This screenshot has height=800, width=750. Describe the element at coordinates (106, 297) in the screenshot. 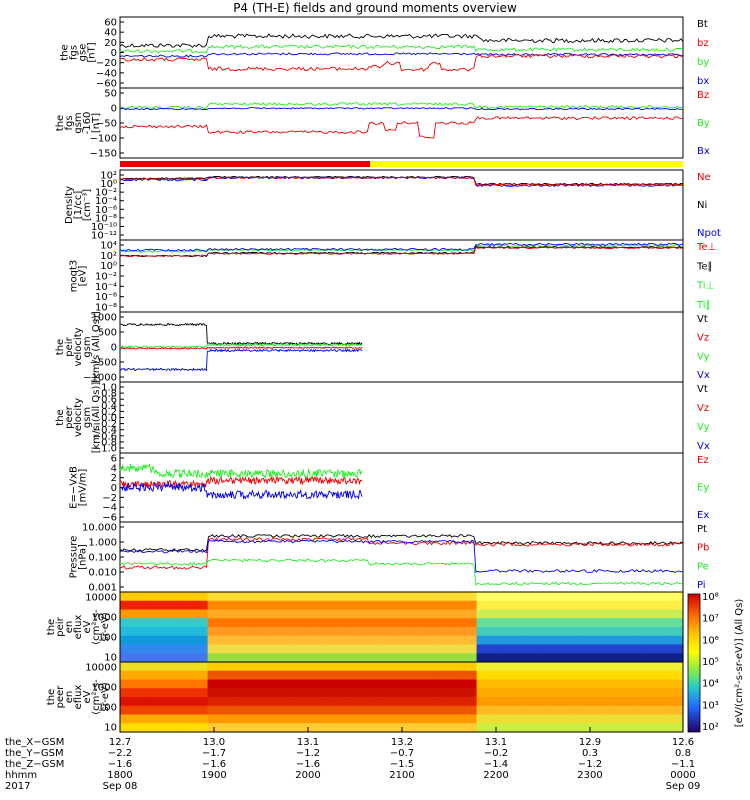

I see `ytick-label: 10⁻⁶` at that location.